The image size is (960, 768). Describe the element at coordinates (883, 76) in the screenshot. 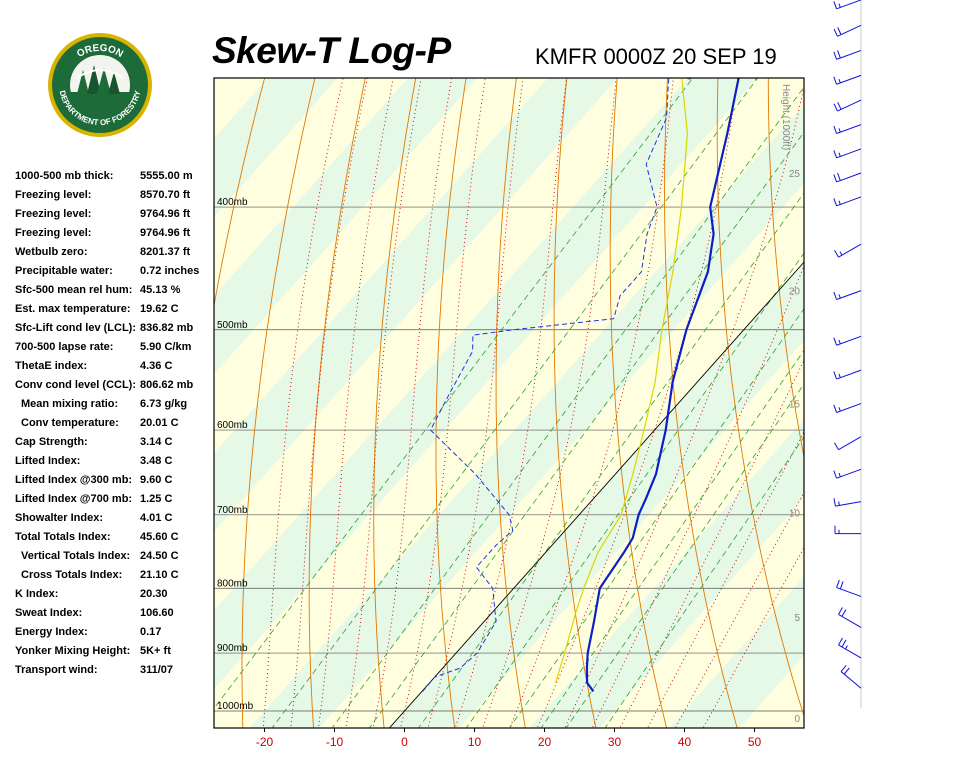

I see `mixing-ratio-label: 5` at that location.